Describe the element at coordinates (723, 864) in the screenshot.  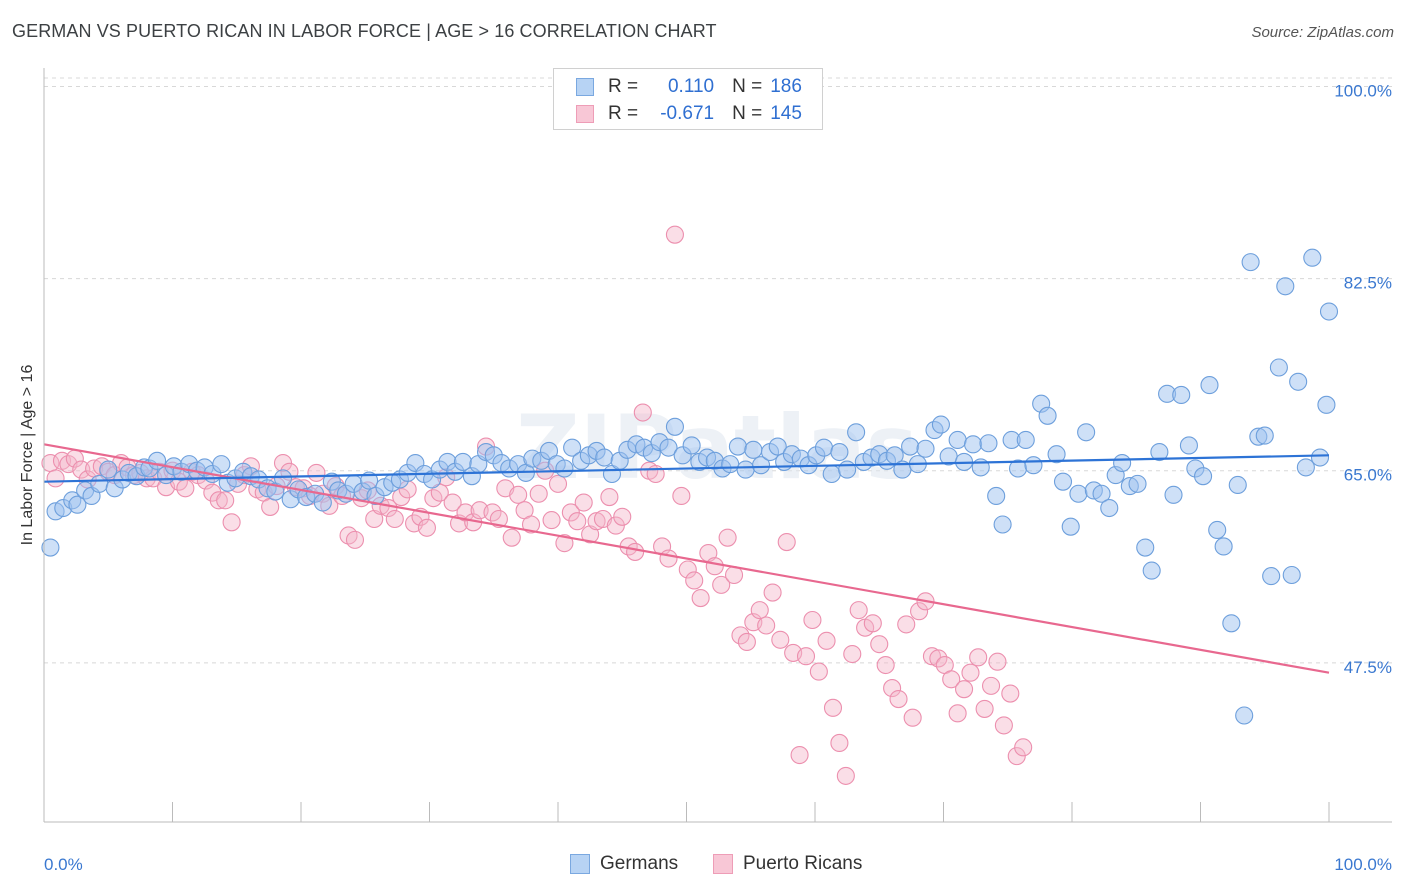
I see `bottom-puerto-swatch` at that location.